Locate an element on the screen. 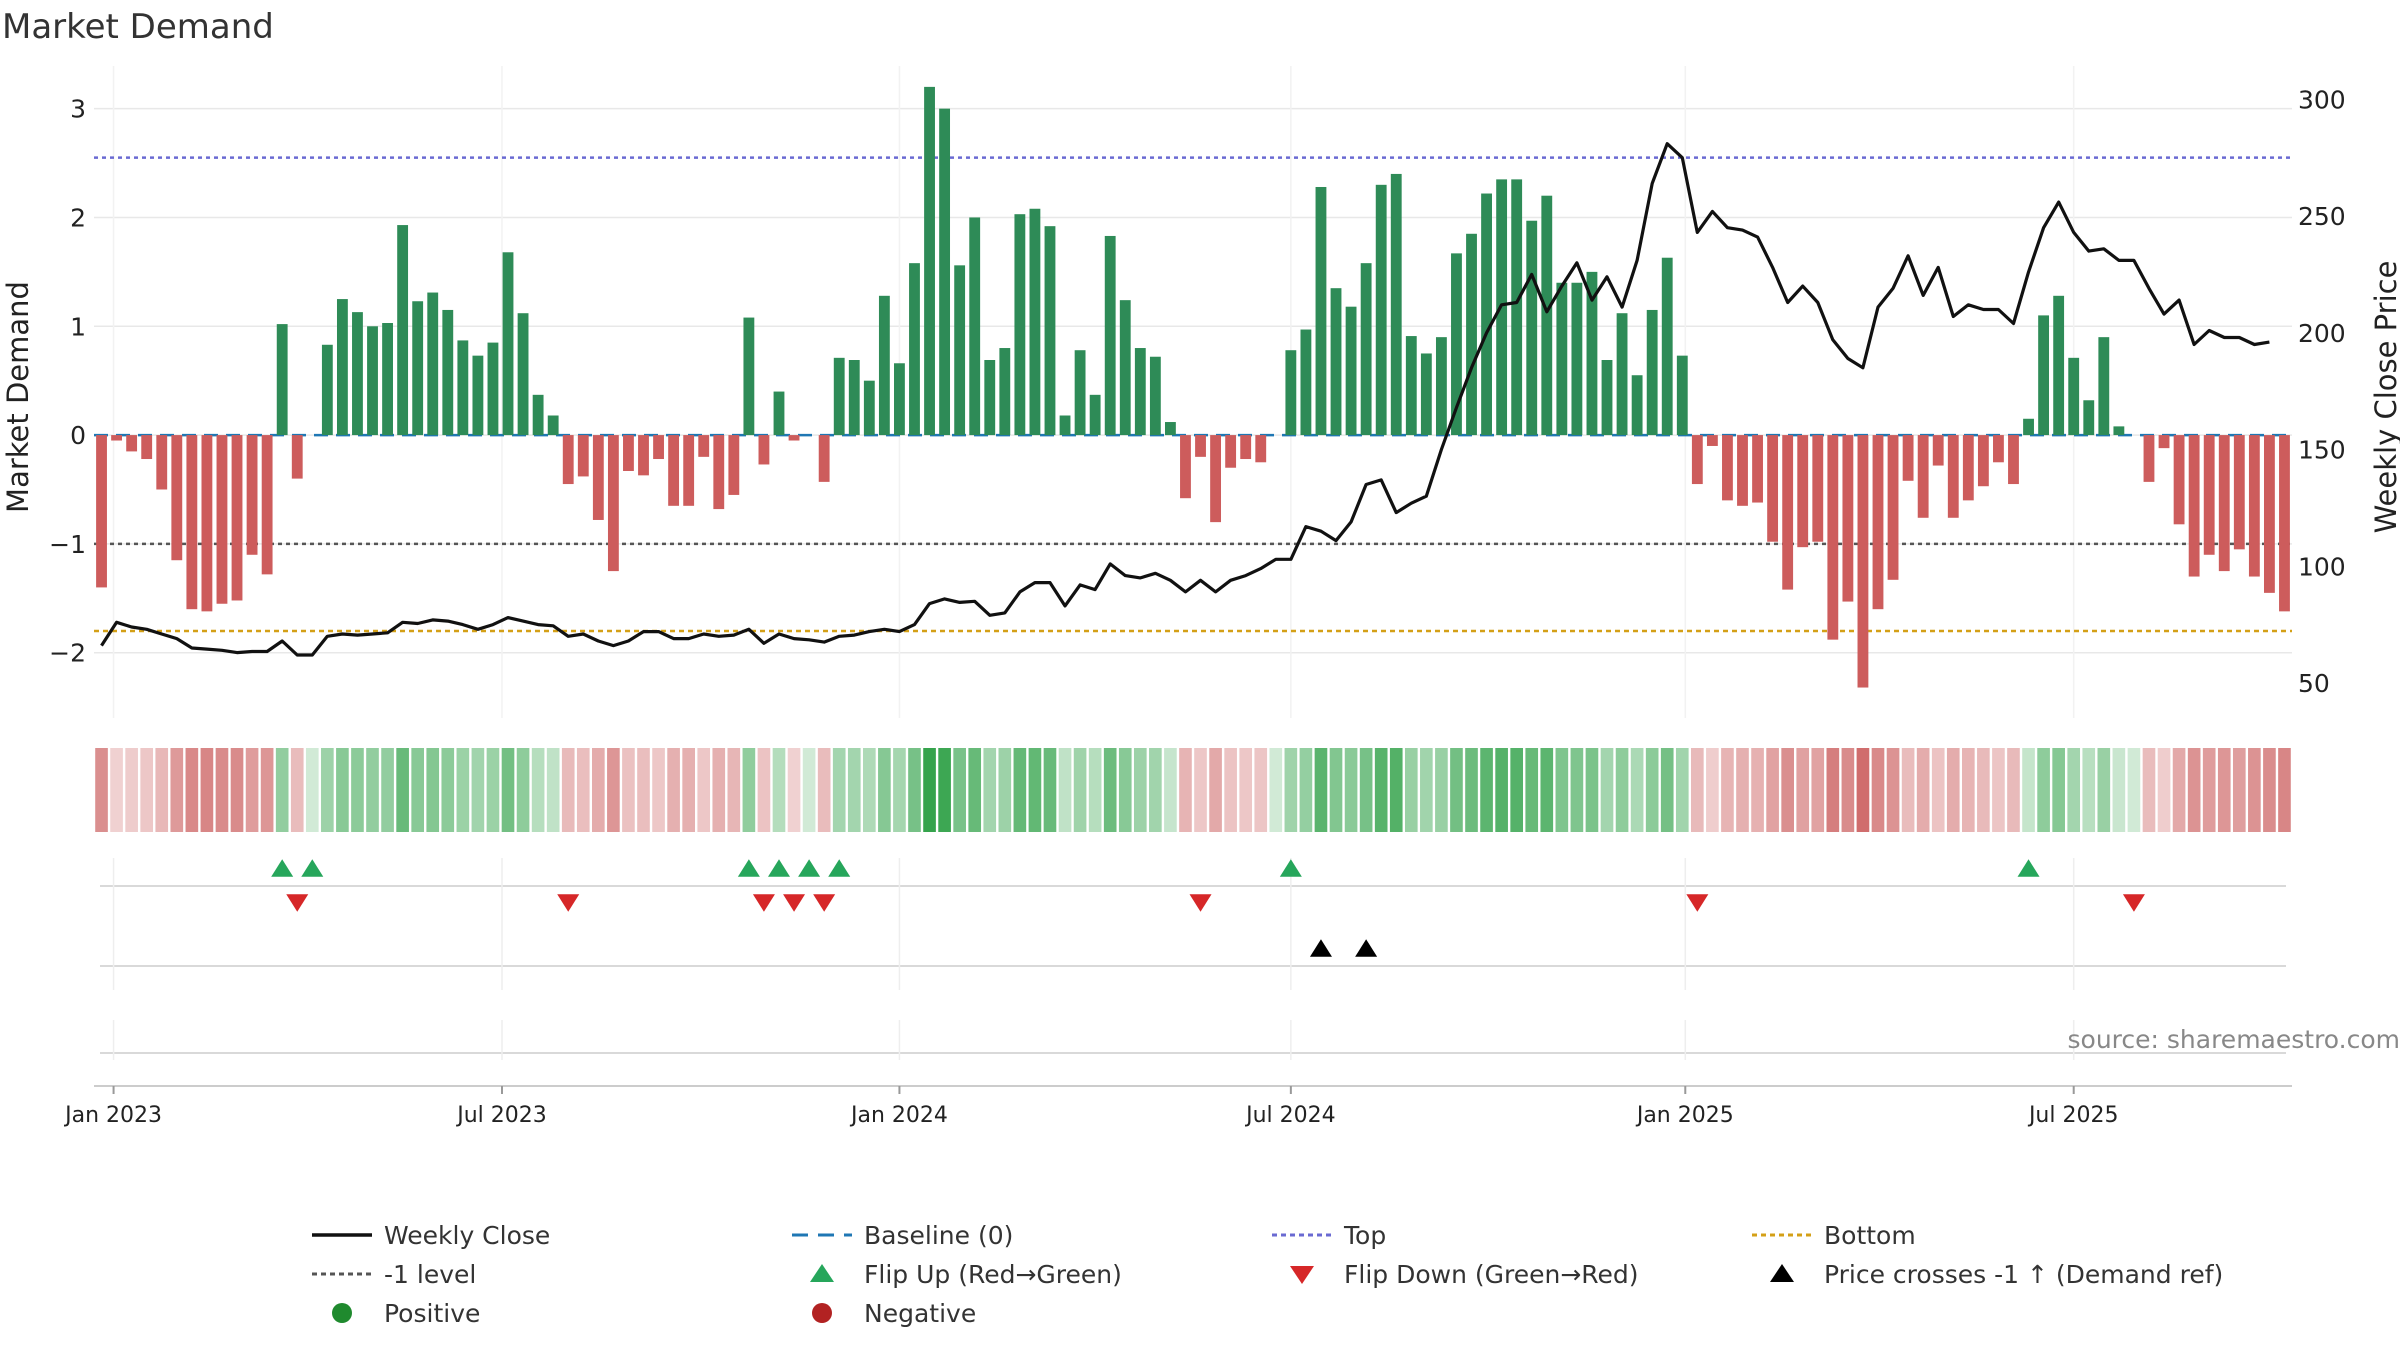  legend-item: Flip Down (Green→Red) is located at coordinates (1464, 1274).